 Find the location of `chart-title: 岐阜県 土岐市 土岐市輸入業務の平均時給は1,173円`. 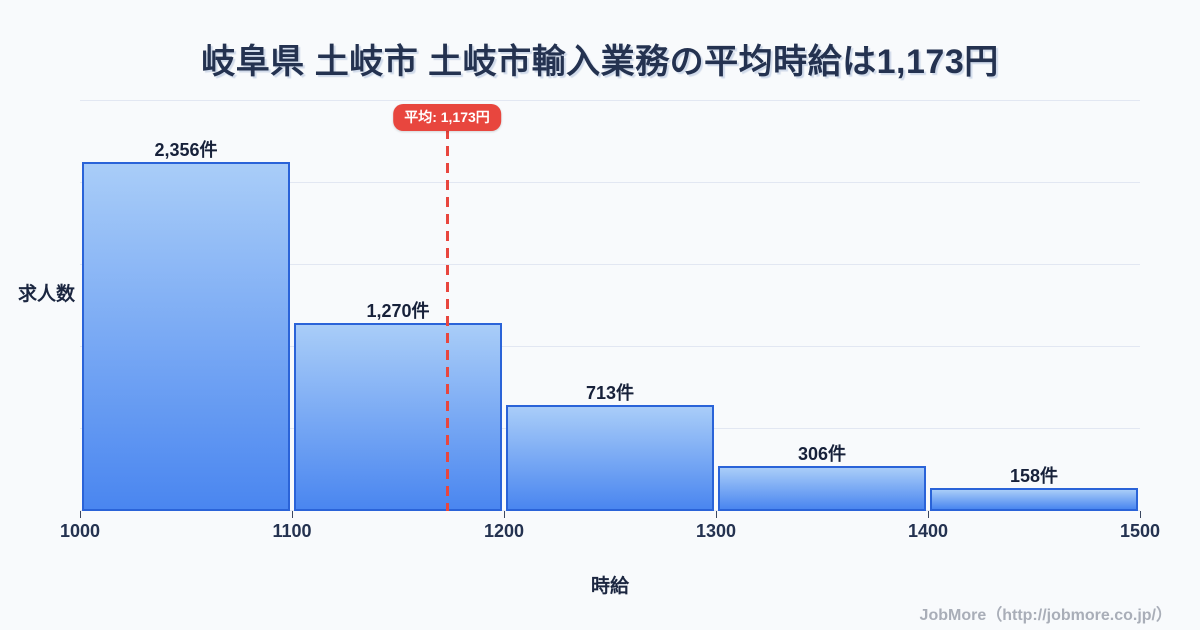

chart-title: 岐阜県 土岐市 土岐市輸入業務の平均時給は1,173円 is located at coordinates (600, 62).